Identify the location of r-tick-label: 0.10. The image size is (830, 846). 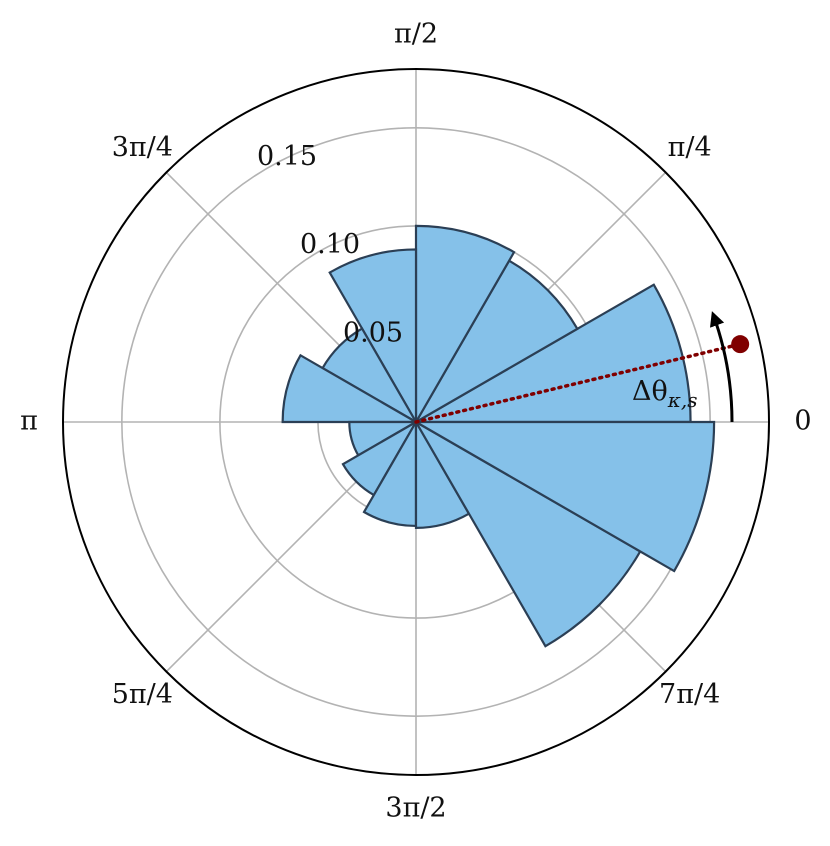
(330, 244).